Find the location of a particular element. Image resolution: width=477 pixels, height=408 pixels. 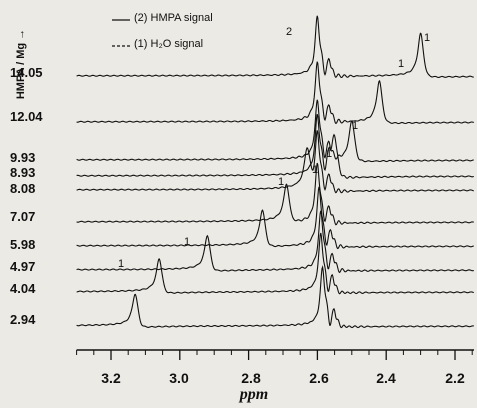

legend-entry-hmpa: (2) HMPA signal is located at coordinates (173, 18).